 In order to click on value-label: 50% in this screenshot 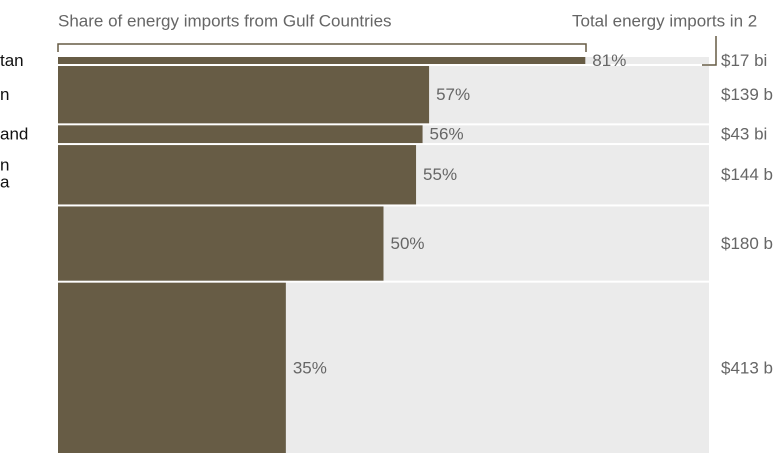, I will do `click(408, 243)`.